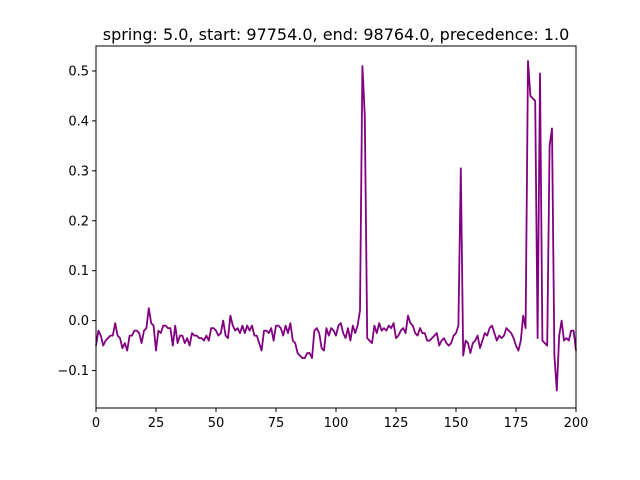 This screenshot has height=480, width=640. I want to click on x-tick-label: 100, so click(336, 423).